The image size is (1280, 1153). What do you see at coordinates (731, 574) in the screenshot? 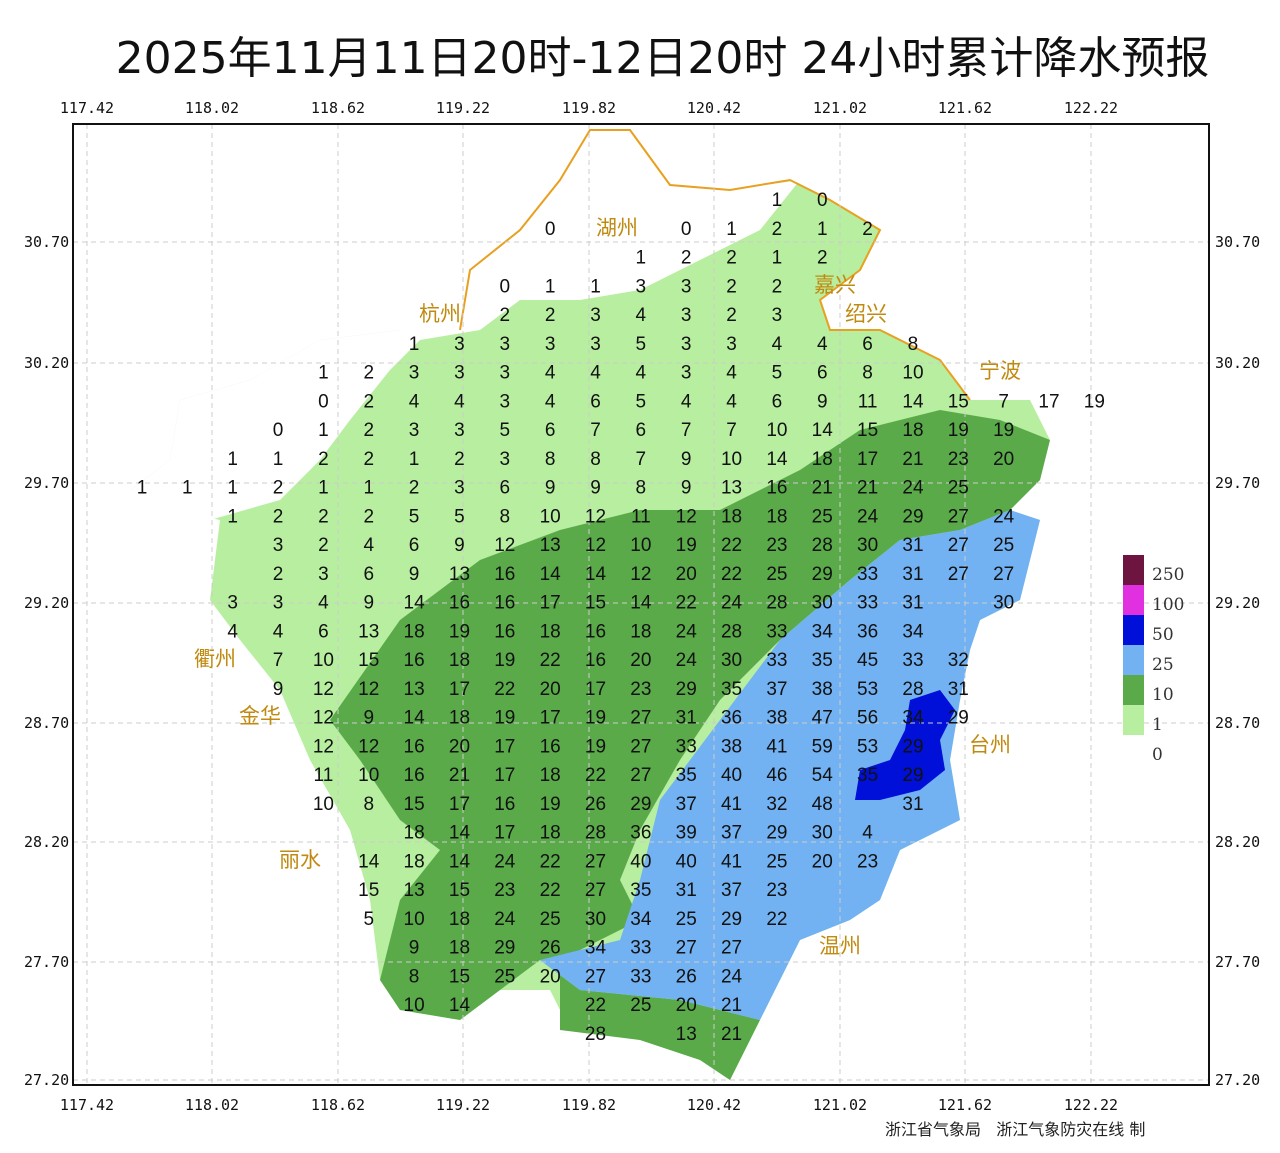
I see `rainfall-value: 22` at bounding box center [731, 574].